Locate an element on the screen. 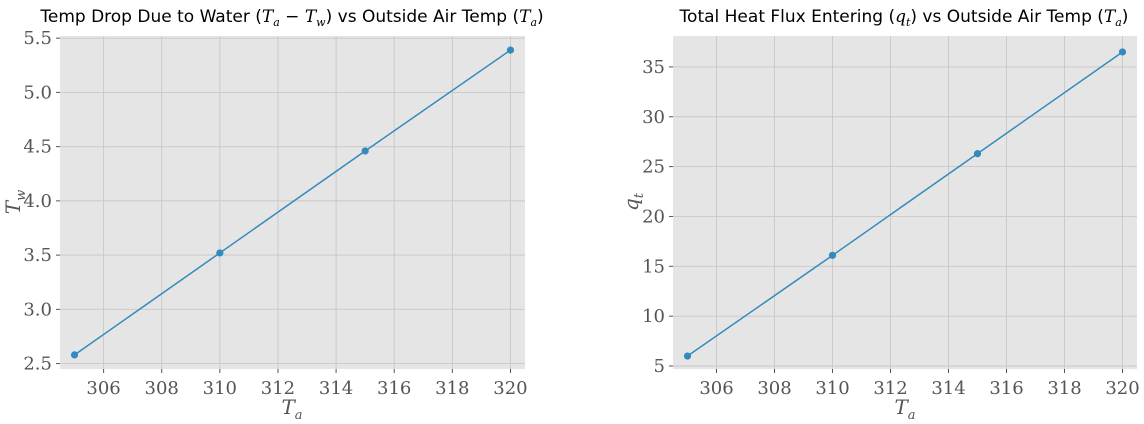 This screenshot has width=1144, height=424. y-tick-label: 5.0 is located at coordinates (37, 92).